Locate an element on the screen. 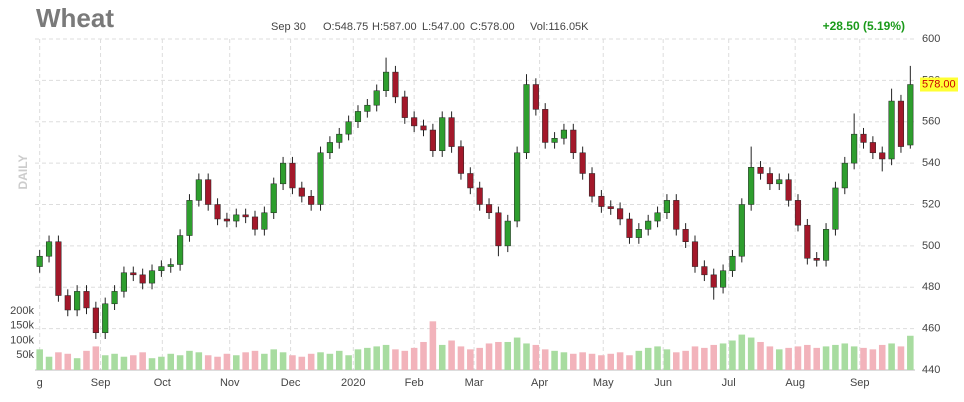  x-tick-label: 2020 is located at coordinates (353, 383).